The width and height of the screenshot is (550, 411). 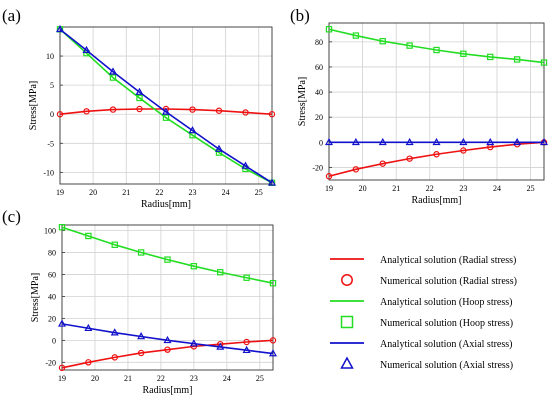 I want to click on y-tick-label: 5, so click(x=52, y=85).